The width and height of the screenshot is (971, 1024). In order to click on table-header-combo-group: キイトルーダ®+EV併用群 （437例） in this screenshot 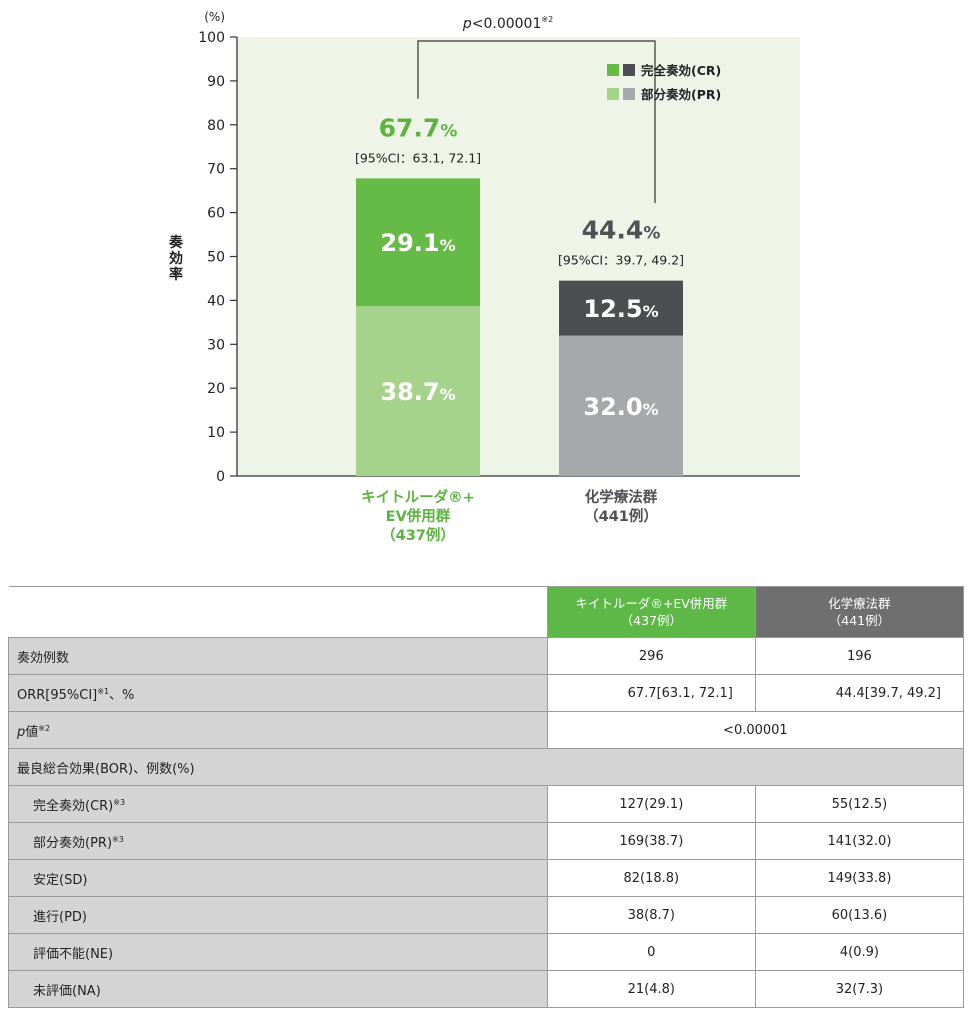, I will do `click(651, 612)`.